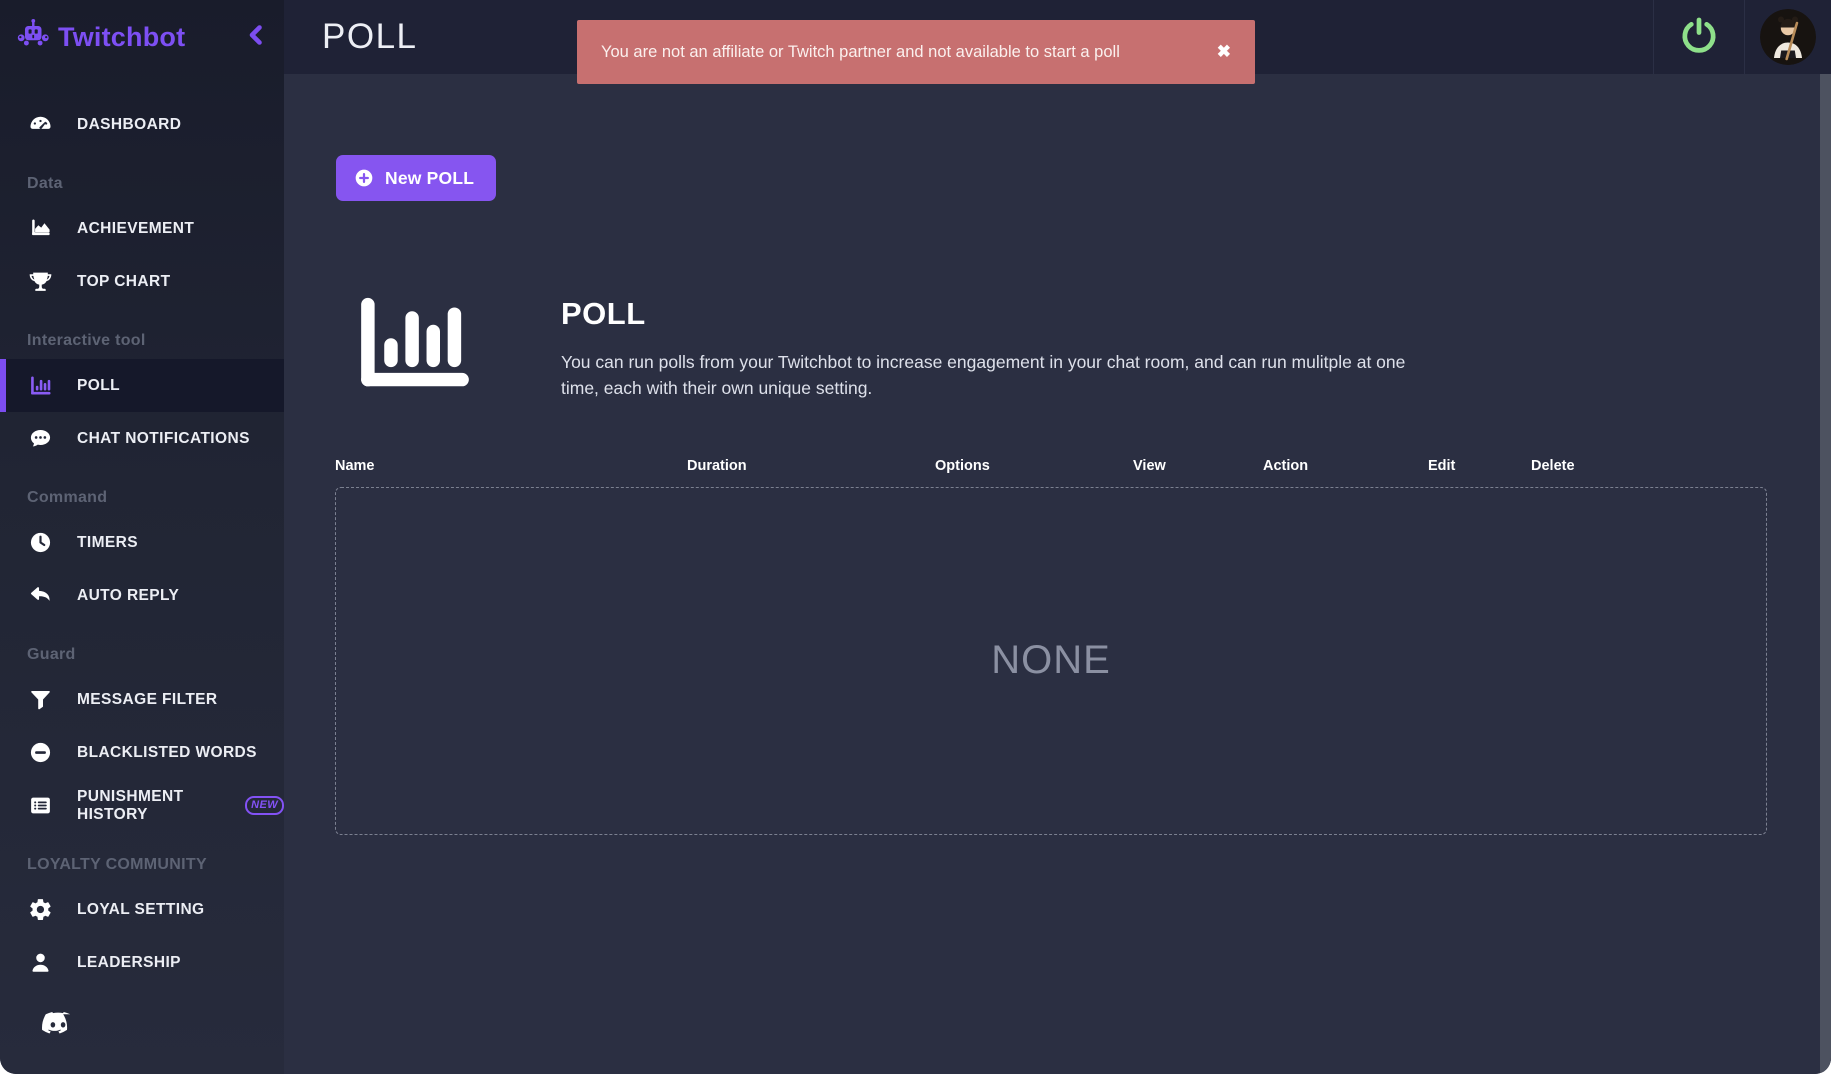  Describe the element at coordinates (122, 36) in the screenshot. I see `logo-text: Twitchbot` at that location.